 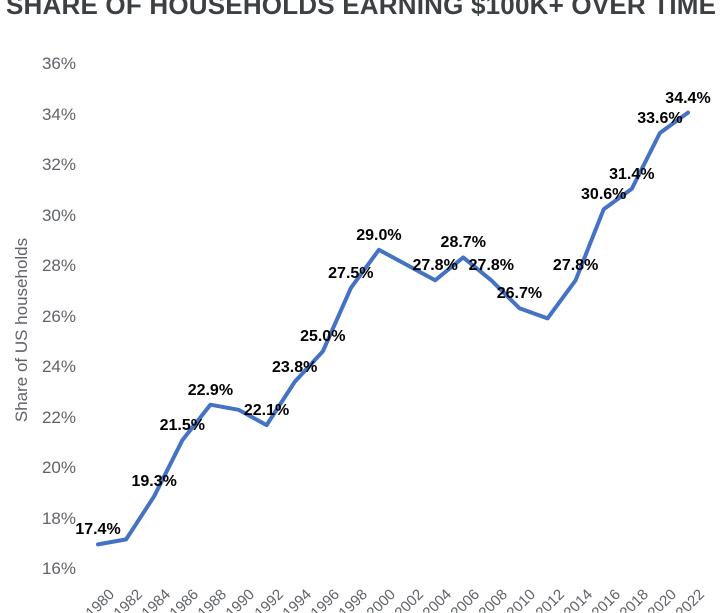 I want to click on y-tick-label: 34%, so click(x=58, y=114).